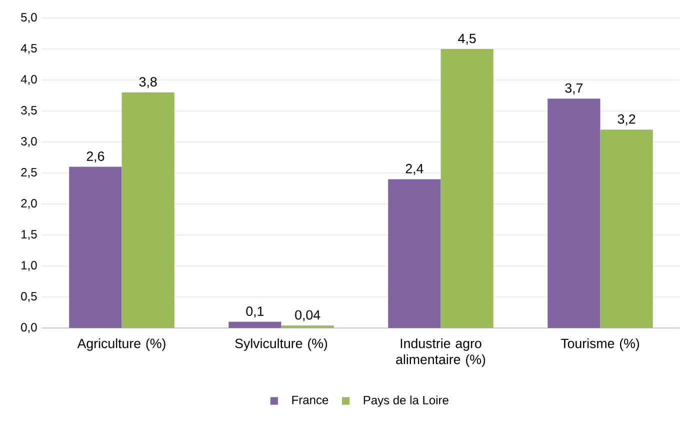  Describe the element at coordinates (95, 157) in the screenshot. I see `data-label: 2,6` at that location.